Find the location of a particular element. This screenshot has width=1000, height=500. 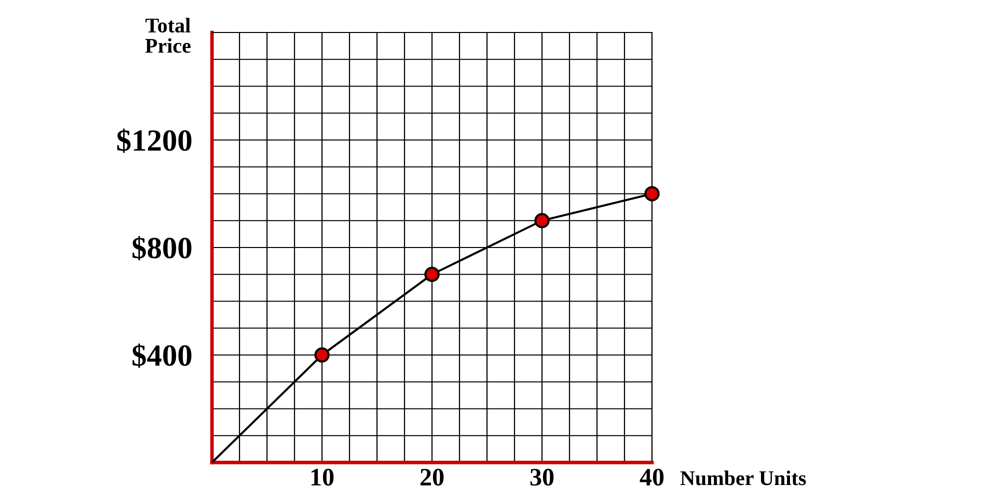

y-axis-title: Total Price is located at coordinates (168, 35).